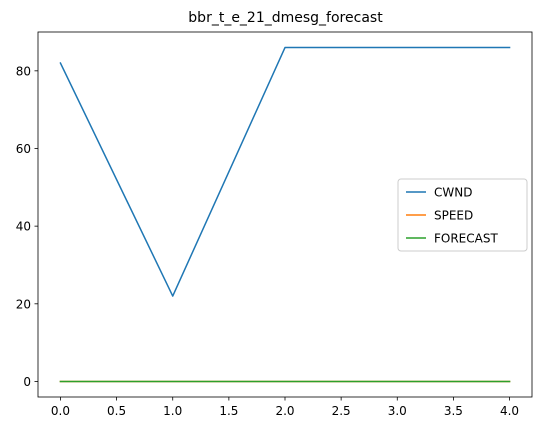 The image size is (543, 438). Describe the element at coordinates (23, 304) in the screenshot. I see `y-tick-label: 20` at that location.